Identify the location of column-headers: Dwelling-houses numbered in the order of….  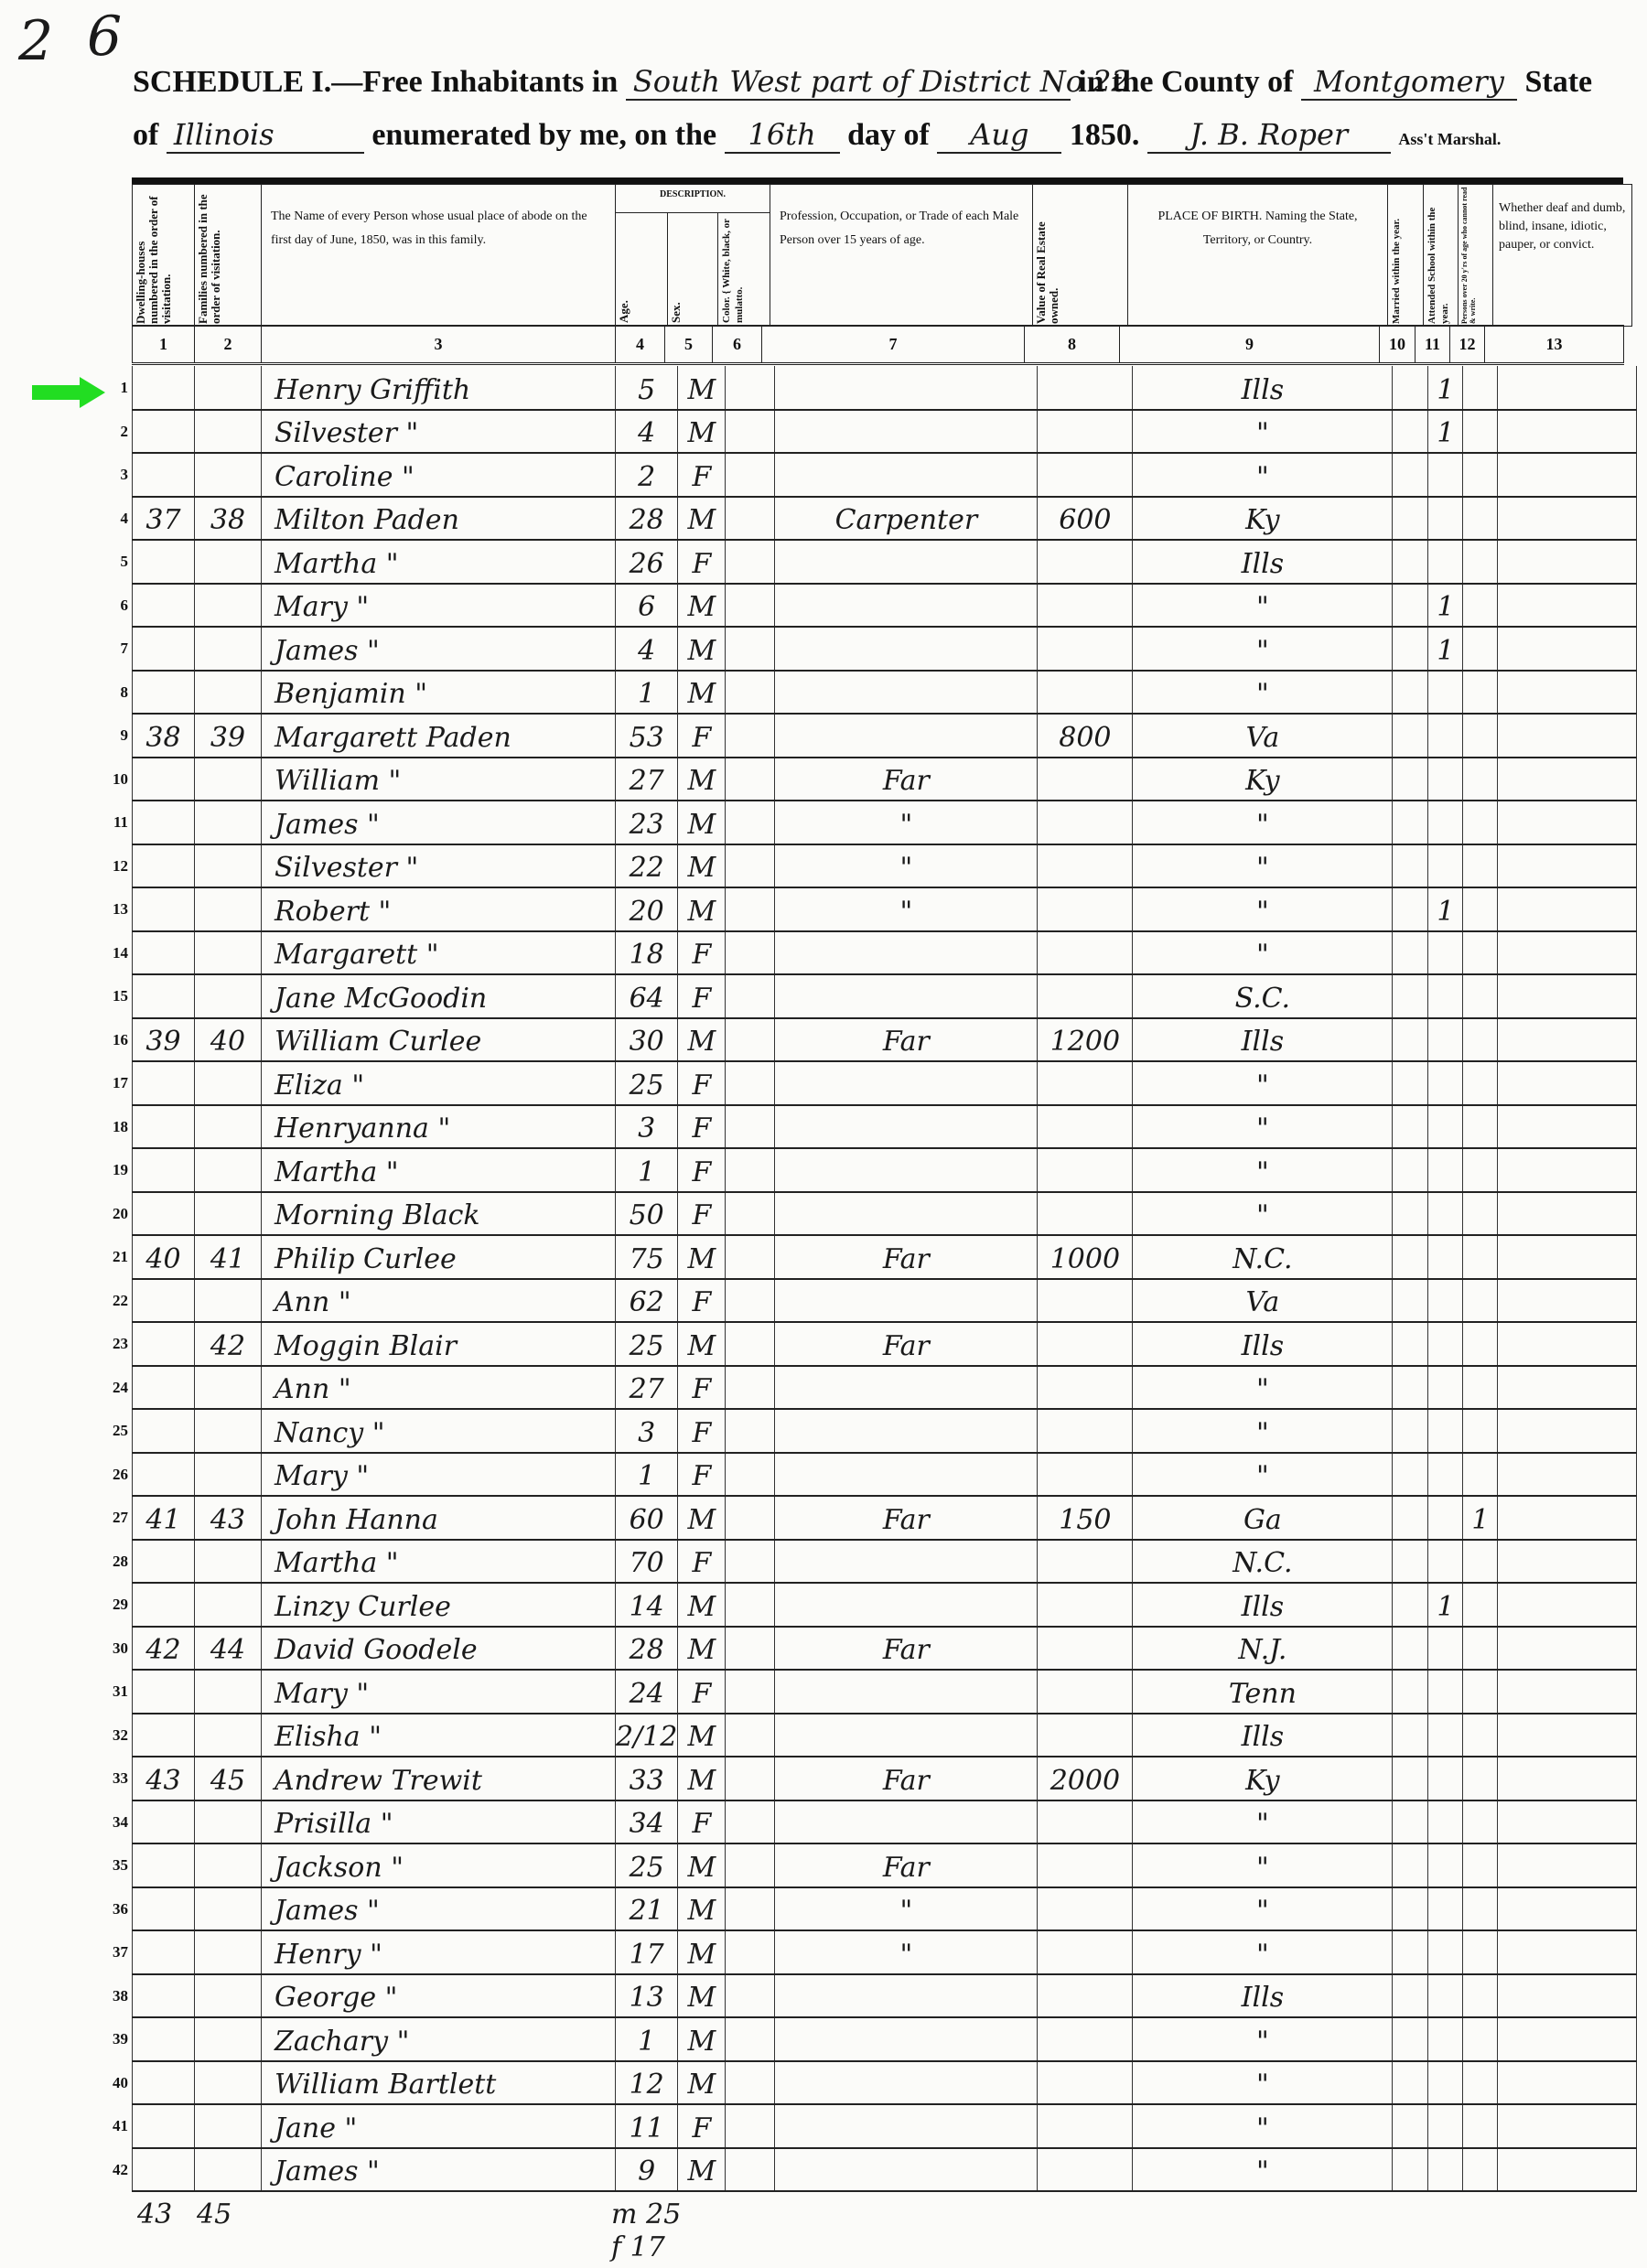
(882, 256).